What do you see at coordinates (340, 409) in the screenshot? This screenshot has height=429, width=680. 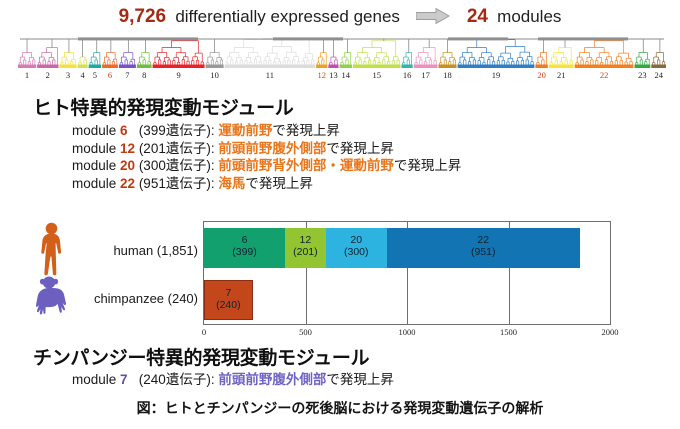 I see `figure-caption: 図：ヒトとチンパンジーの死後脳における発現変動遺伝子の解析` at bounding box center [340, 409].